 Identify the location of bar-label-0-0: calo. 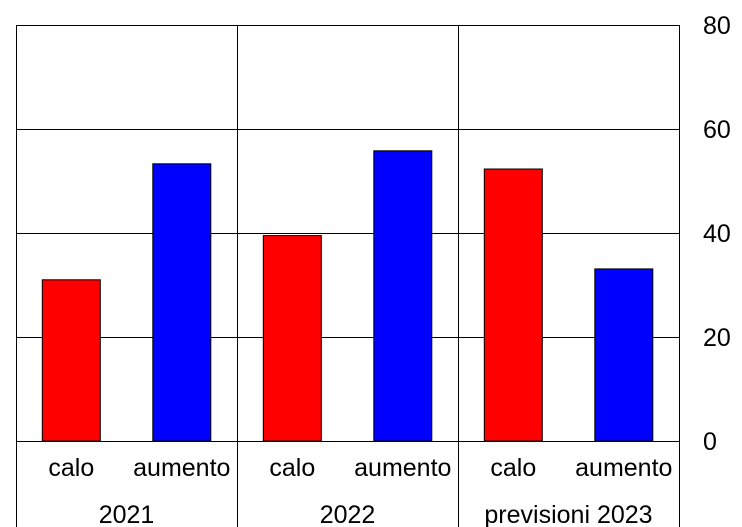
(71, 468).